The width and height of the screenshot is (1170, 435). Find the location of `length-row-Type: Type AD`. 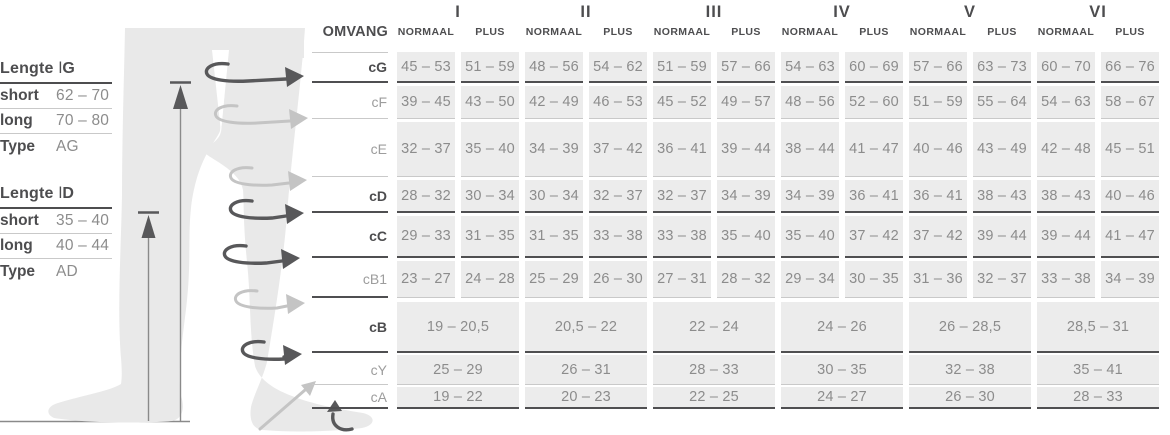

length-row-Type: Type AD is located at coordinates (56, 271).